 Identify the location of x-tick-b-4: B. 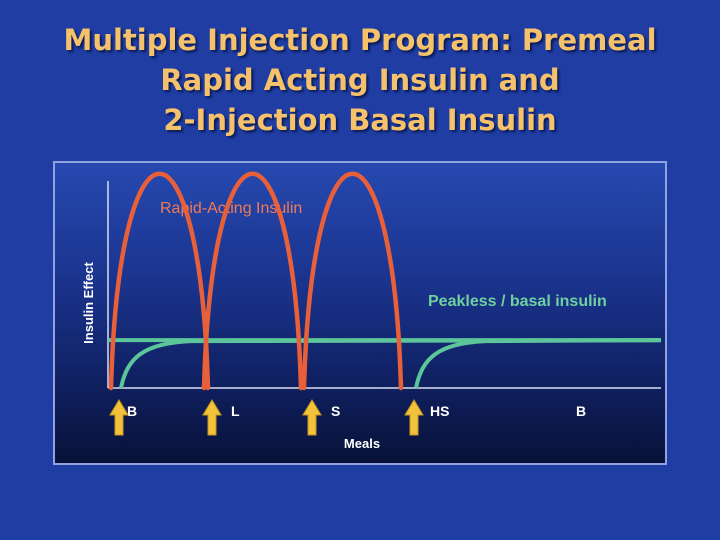
(581, 411).